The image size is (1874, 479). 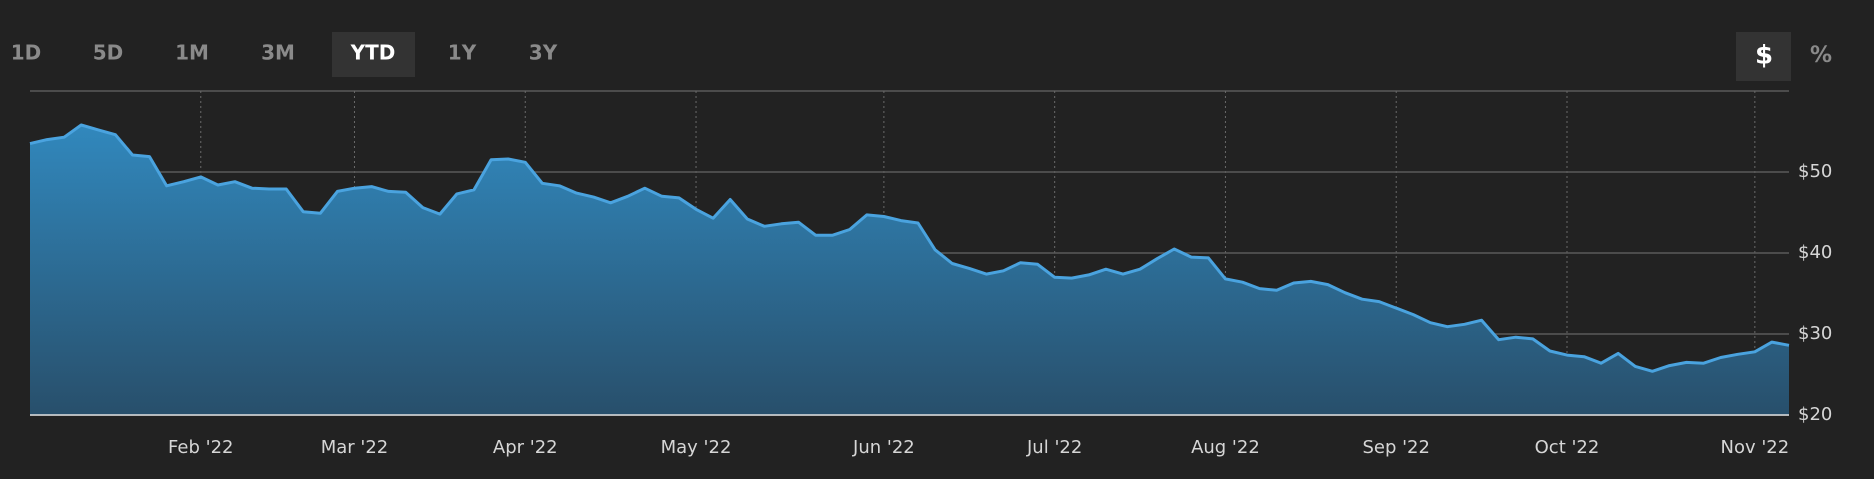 What do you see at coordinates (525, 447) in the screenshot?
I see `x-tick-label: Apr '22` at bounding box center [525, 447].